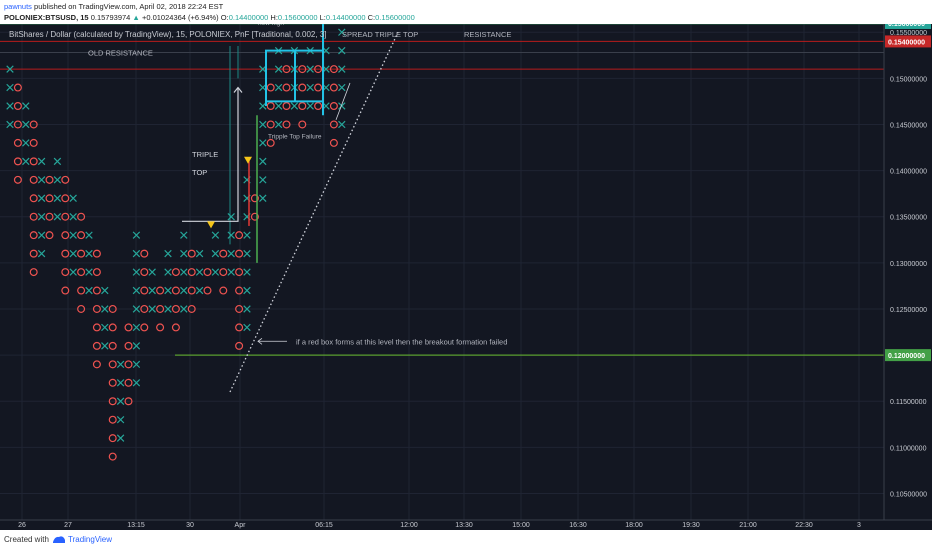 The height and width of the screenshot is (550, 932). I want to click on tripple-top-failure-label: Tripple Top Failure, so click(295, 136).